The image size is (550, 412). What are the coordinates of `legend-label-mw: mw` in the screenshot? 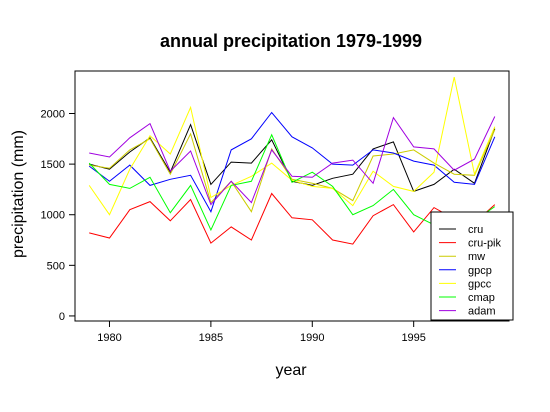 It's located at (476, 257).